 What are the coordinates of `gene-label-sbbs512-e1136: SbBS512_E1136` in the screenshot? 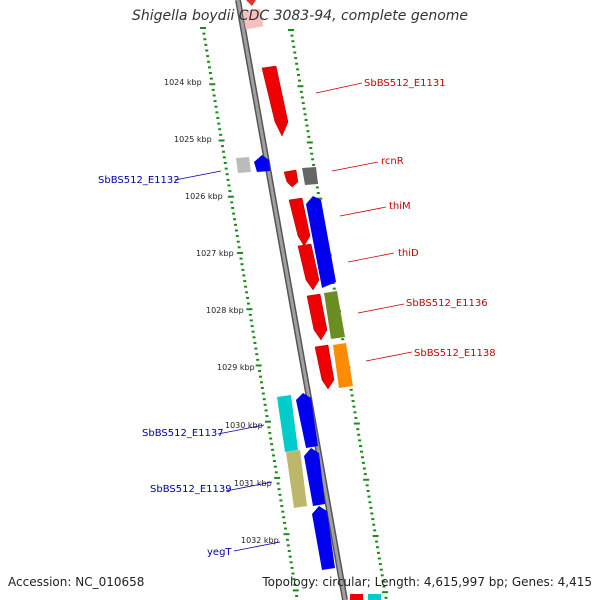 It's located at (447, 303).